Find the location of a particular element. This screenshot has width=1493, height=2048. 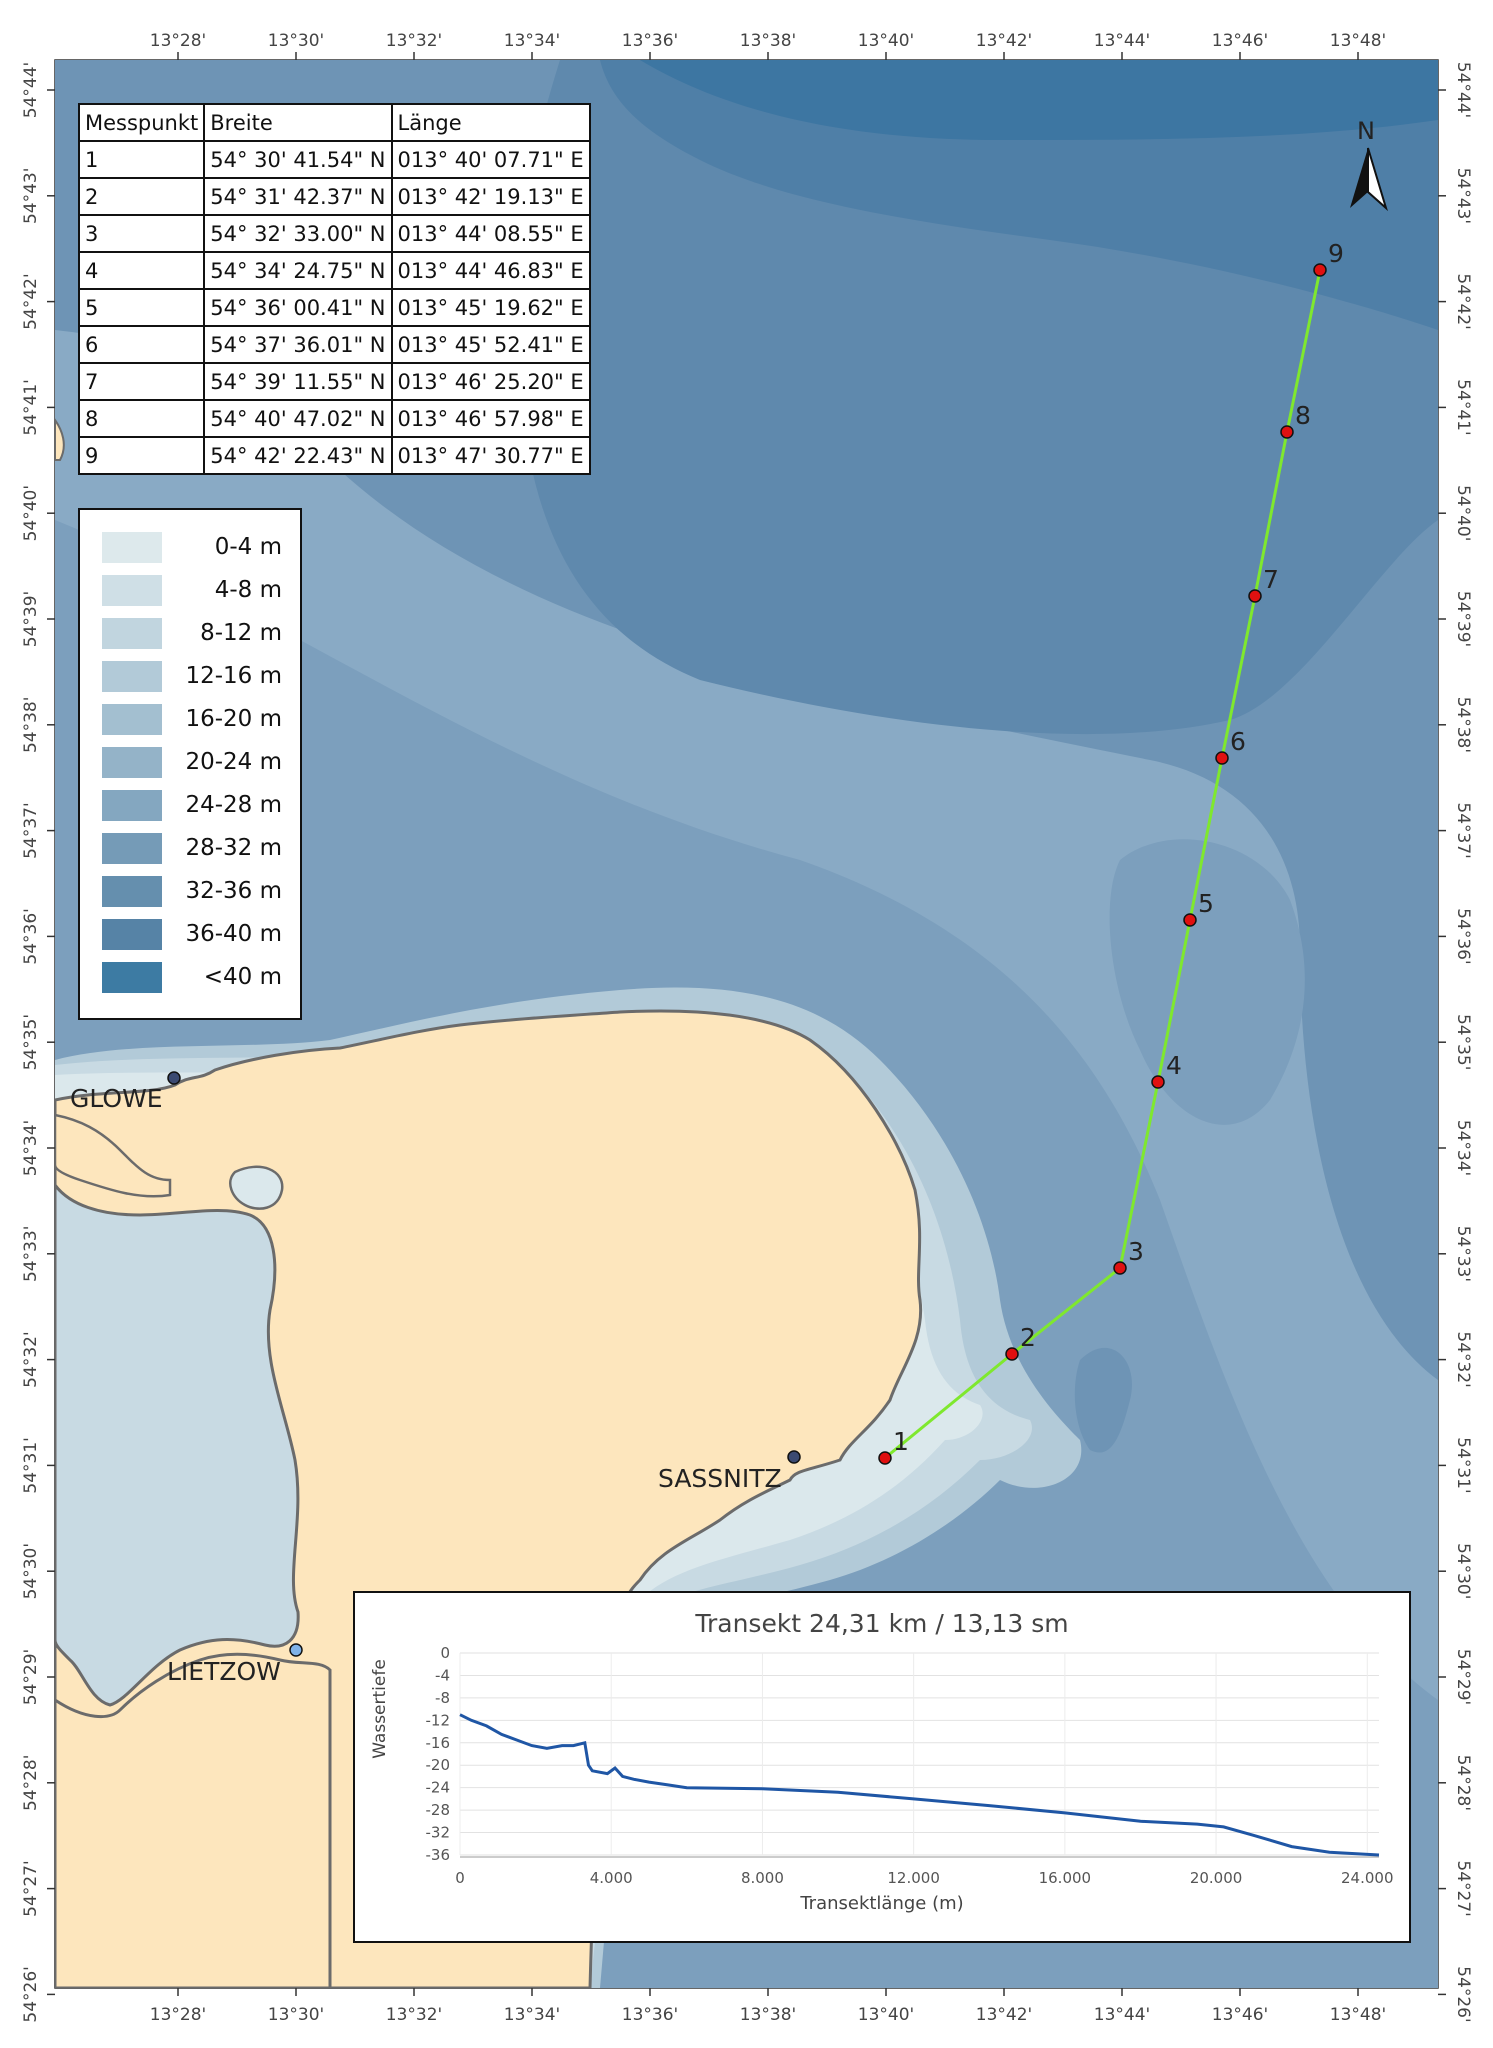

lon-tick-bottom: 13°30' is located at coordinates (296, 2015).